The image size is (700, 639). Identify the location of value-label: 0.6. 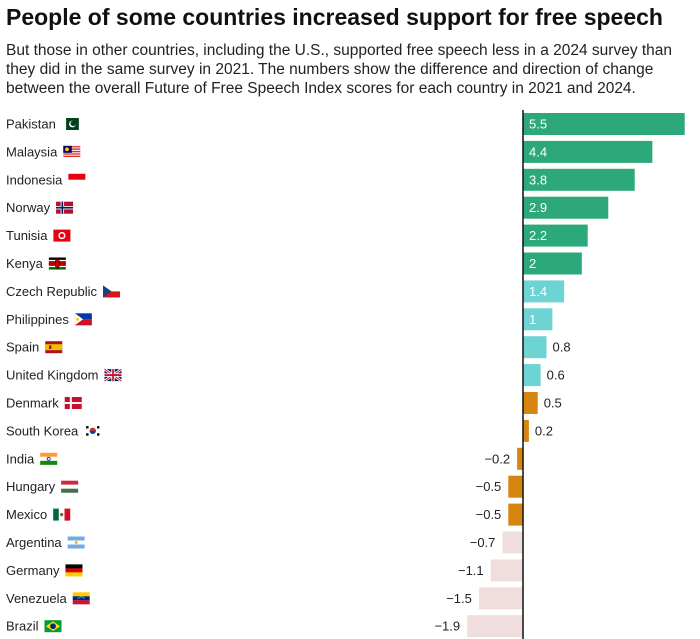
(556, 375).